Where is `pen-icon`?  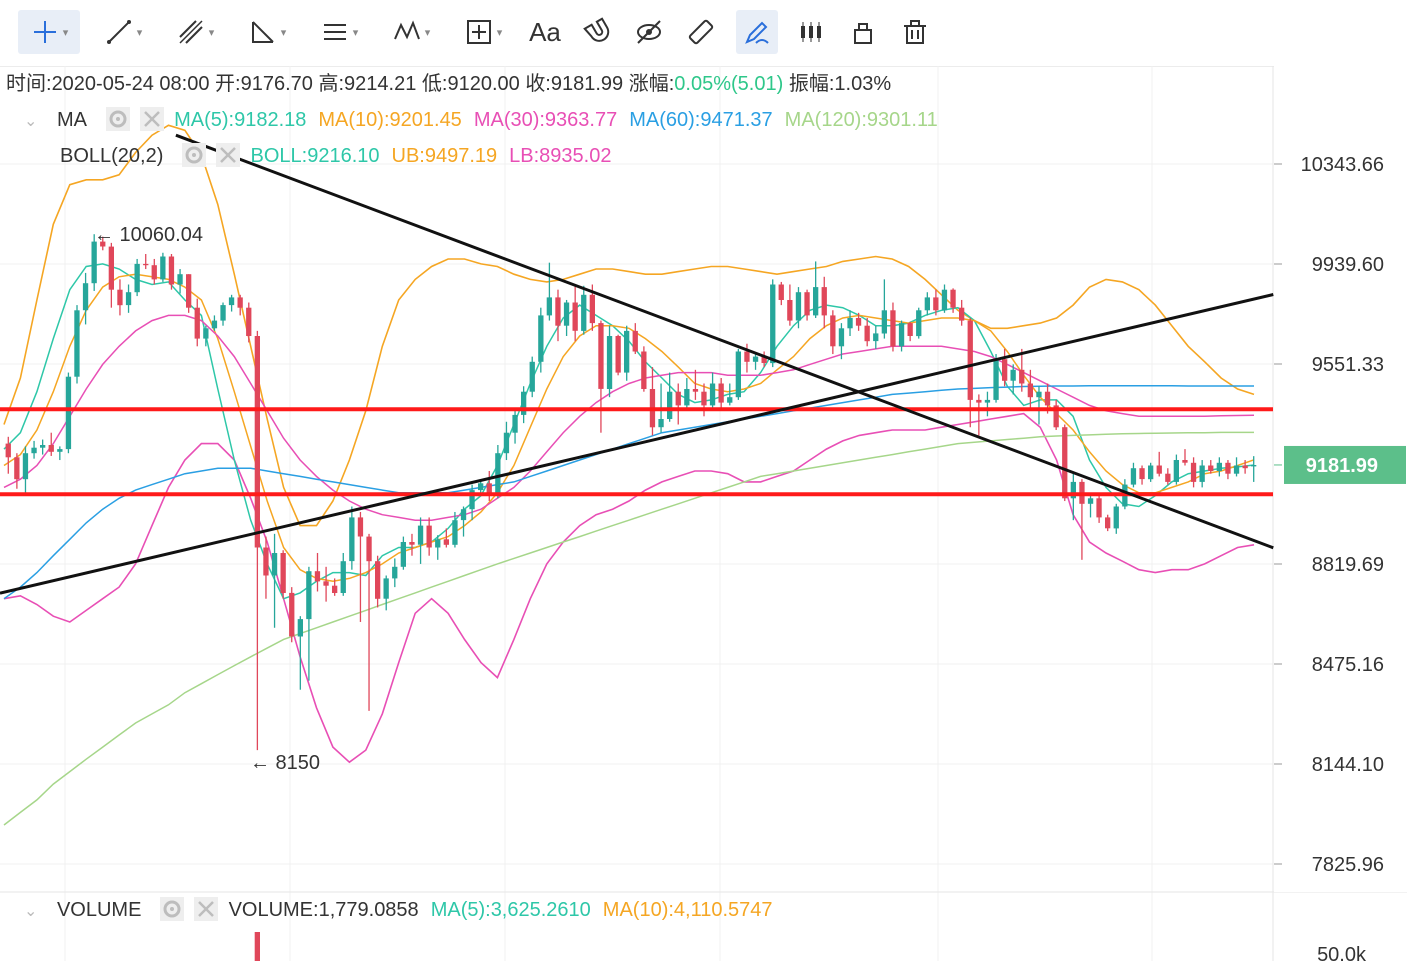 pen-icon is located at coordinates (757, 32).